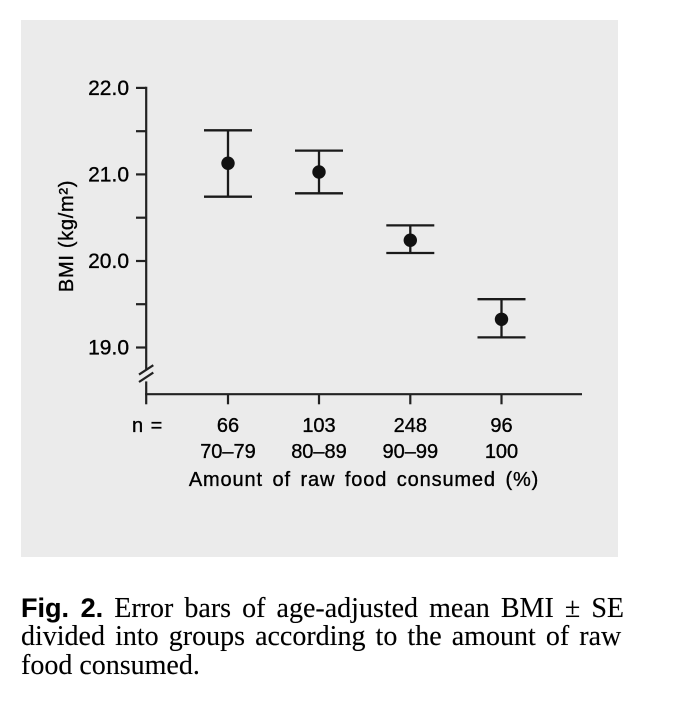  Describe the element at coordinates (410, 452) in the screenshot. I see `svg-text: 90–99` at that location.